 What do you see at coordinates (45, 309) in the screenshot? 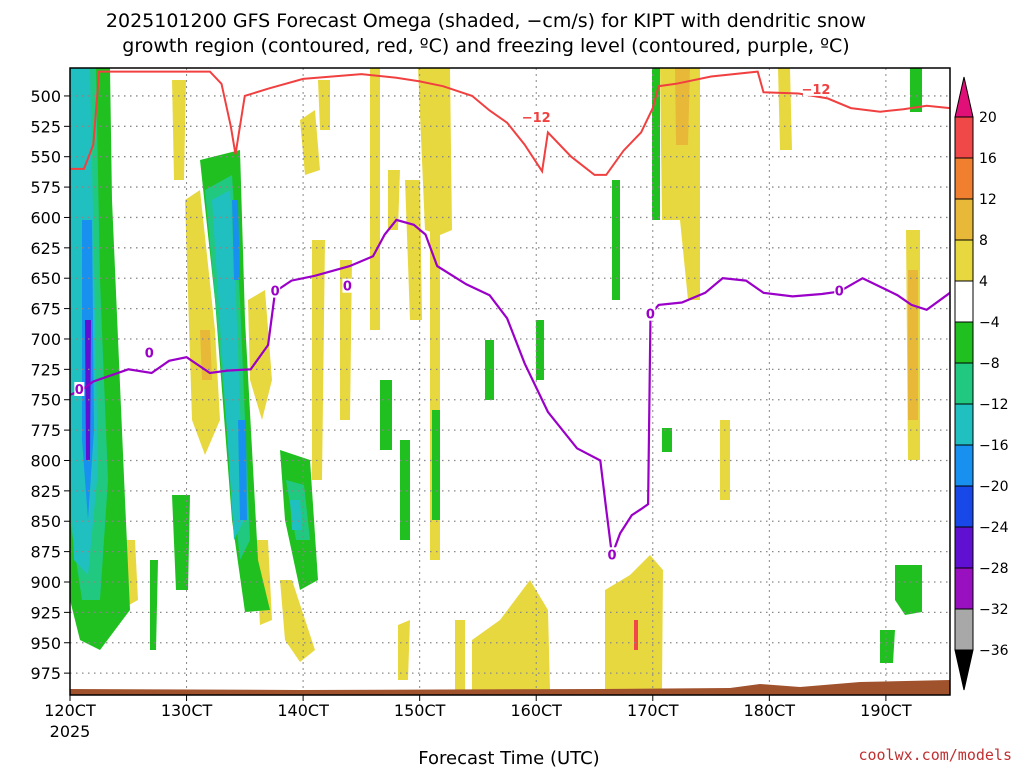
I see `y-tick-label: 675` at bounding box center [45, 309].